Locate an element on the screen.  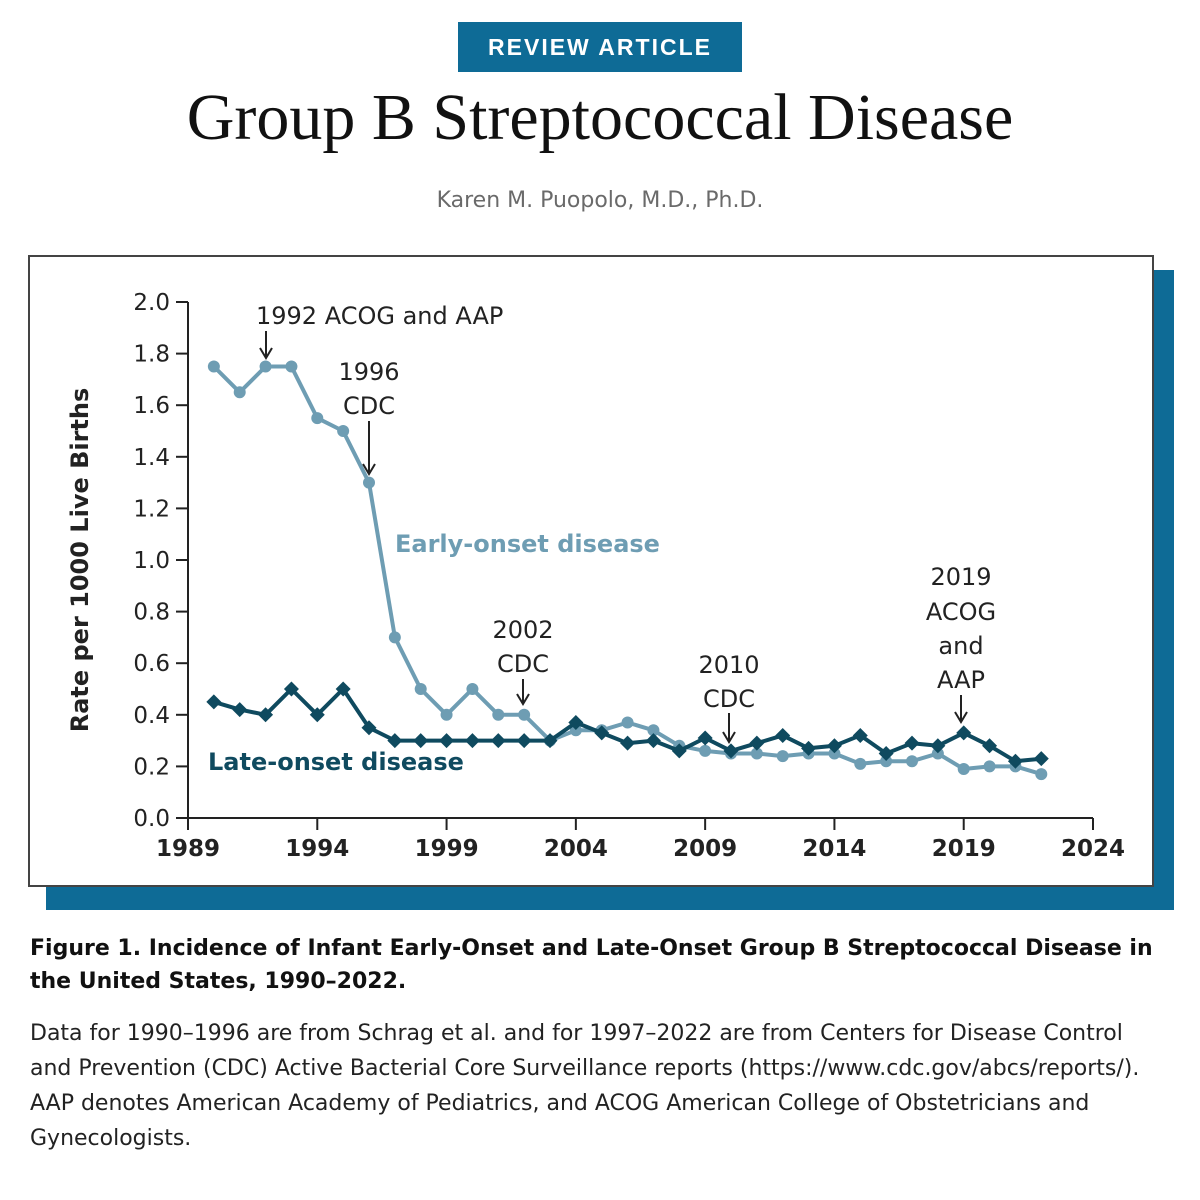
x-tick-label: 2014 is located at coordinates (834, 849).